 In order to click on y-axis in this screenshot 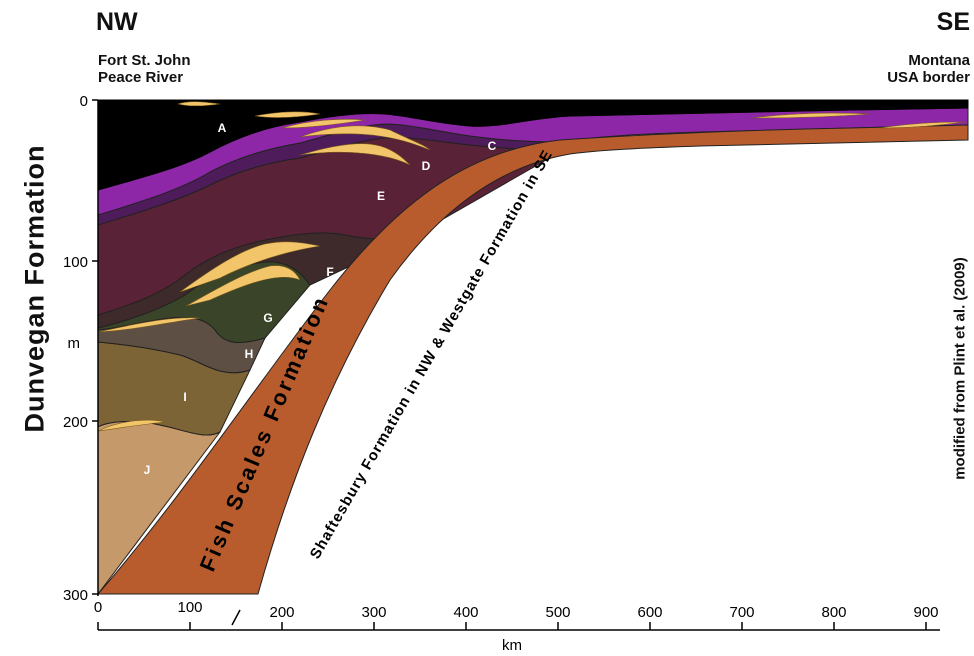, I will do `click(95, 347)`.